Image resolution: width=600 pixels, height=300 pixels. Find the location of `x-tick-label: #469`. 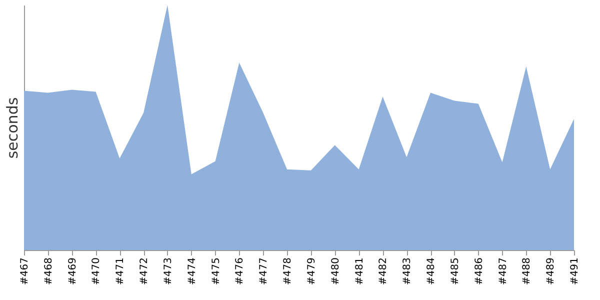

x-tick-label: #469 is located at coordinates (72, 271).